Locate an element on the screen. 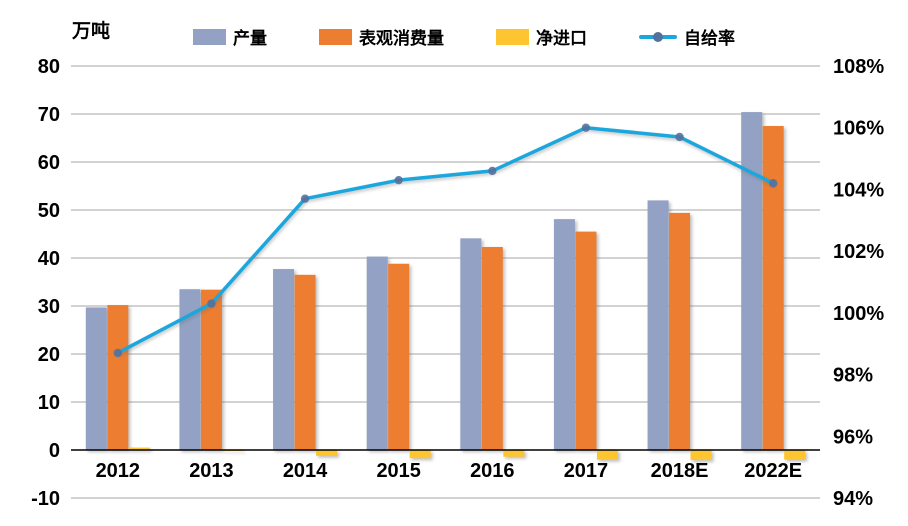  self-sufficiency-line-swatch is located at coordinates (658, 37).